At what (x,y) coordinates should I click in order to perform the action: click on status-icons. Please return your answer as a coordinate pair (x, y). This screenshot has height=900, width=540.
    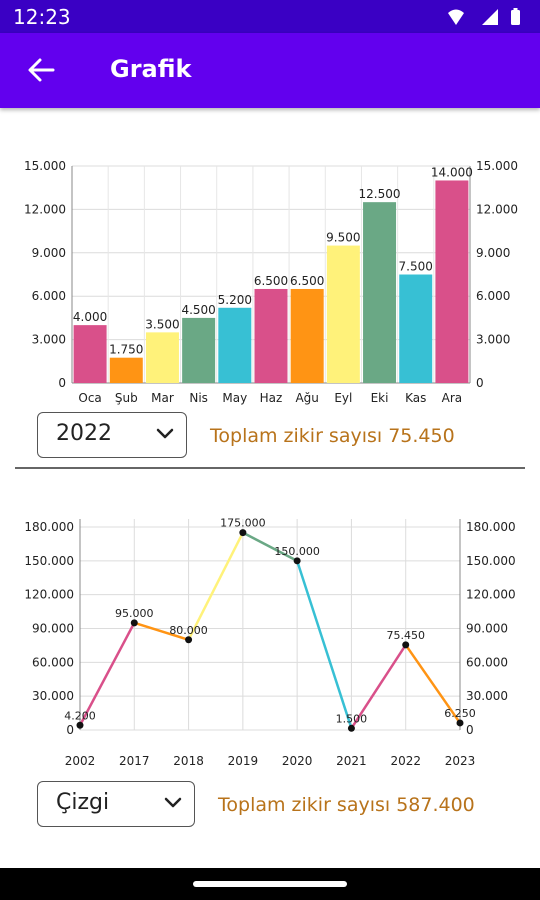
    Looking at the image, I should click on (484, 16).